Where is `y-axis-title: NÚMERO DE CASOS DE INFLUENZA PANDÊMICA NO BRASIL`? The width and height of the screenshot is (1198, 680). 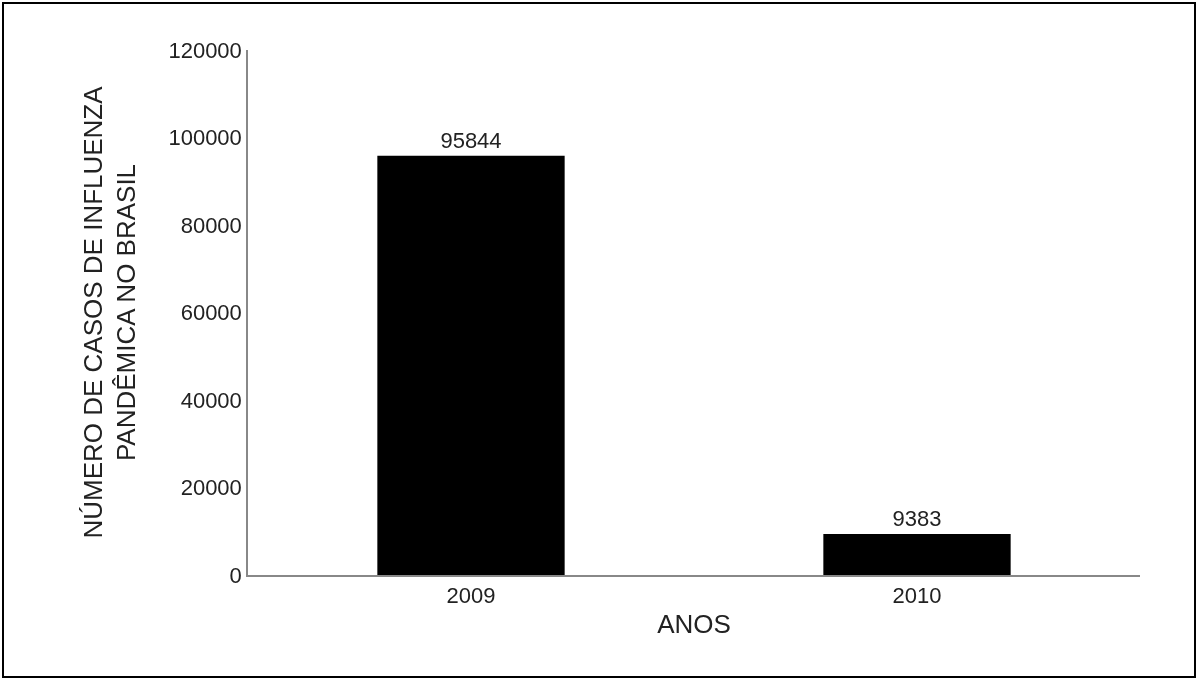 y-axis-title: NÚMERO DE CASOS DE INFLUENZA PANDÊMICA NO BRASIL is located at coordinates (109, 312).